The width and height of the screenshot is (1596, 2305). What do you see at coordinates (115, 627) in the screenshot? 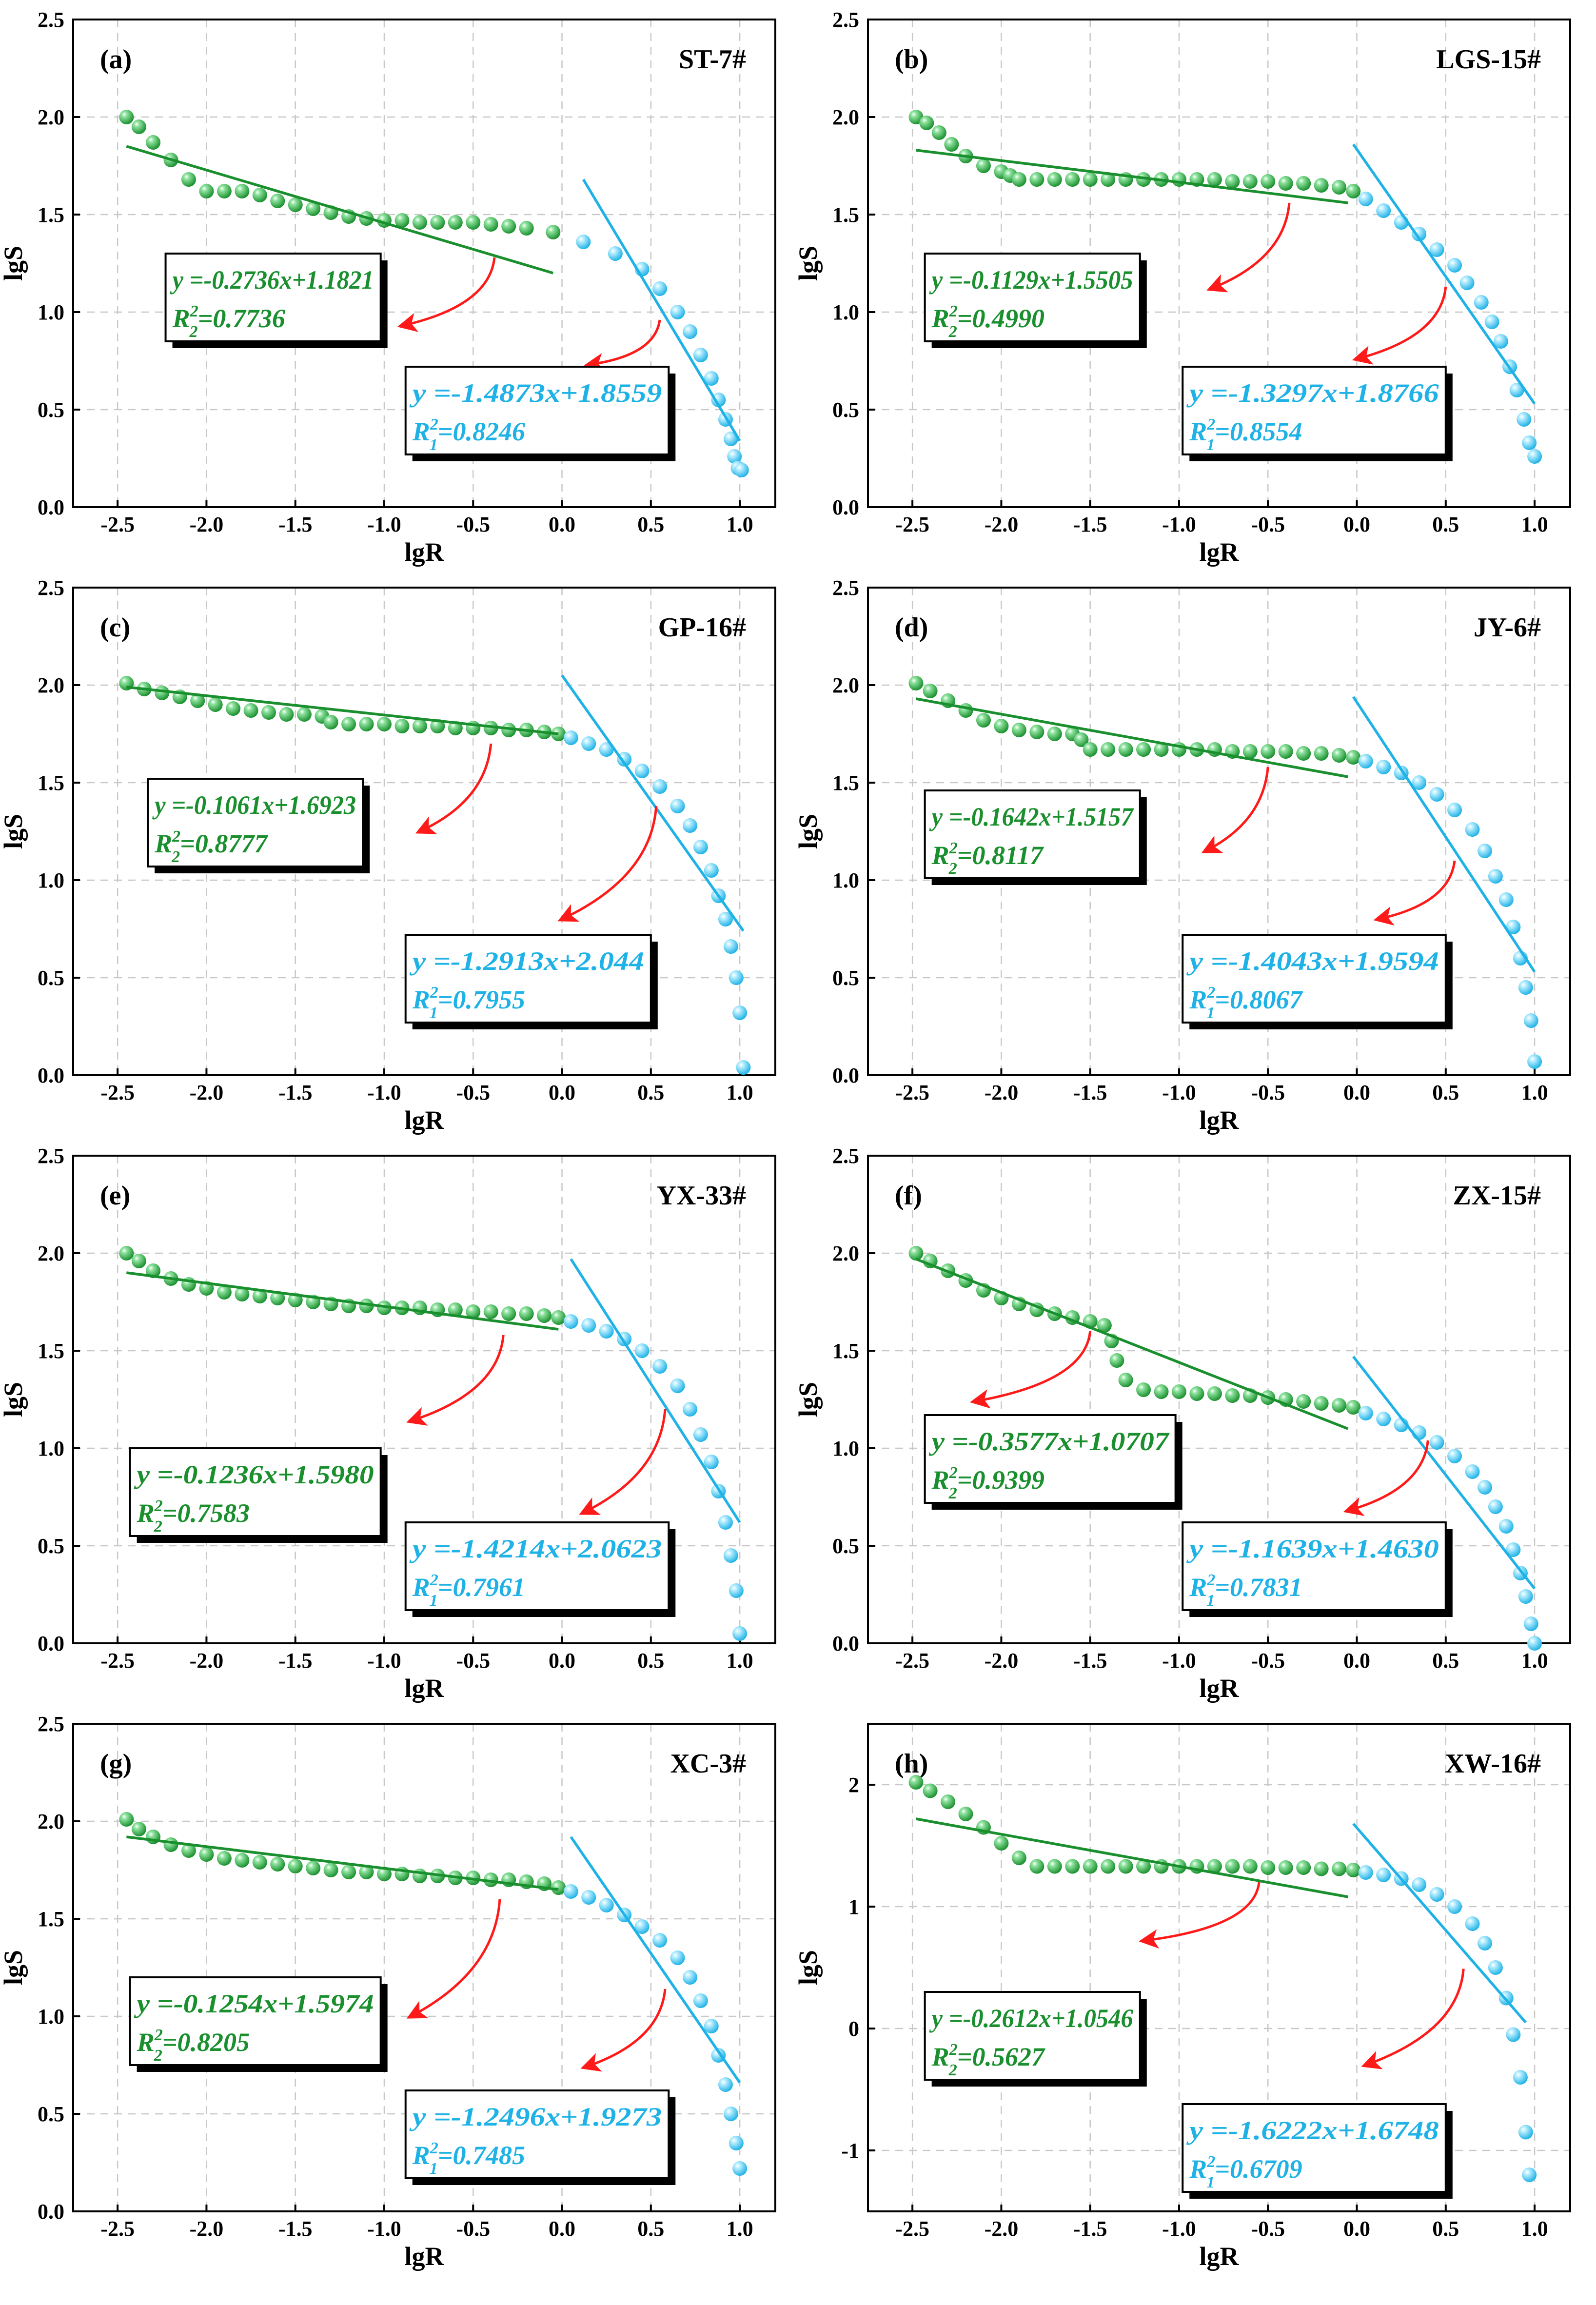
I see `panel-label: (c)` at bounding box center [115, 627].